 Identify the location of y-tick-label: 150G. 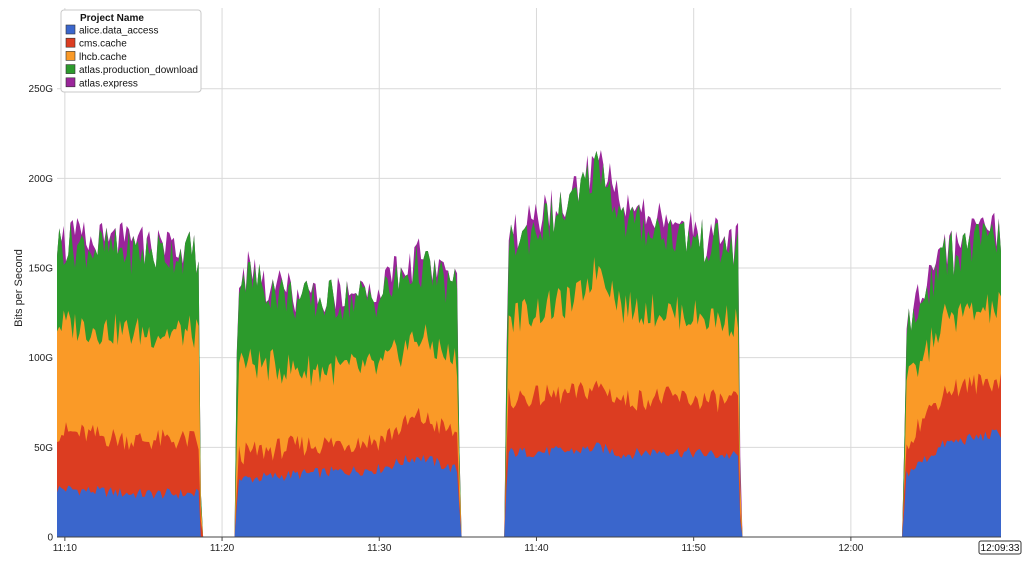
(41, 269).